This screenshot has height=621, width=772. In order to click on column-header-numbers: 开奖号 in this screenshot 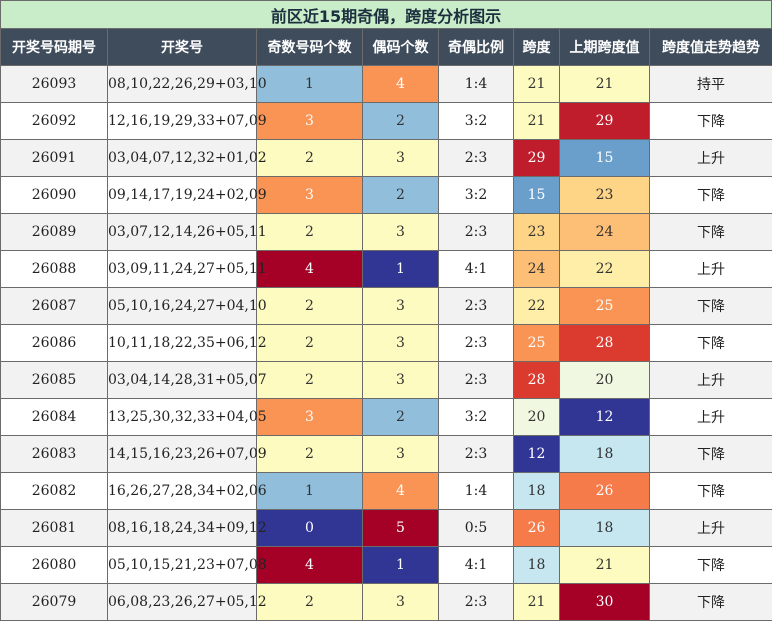, I will do `click(182, 47)`.